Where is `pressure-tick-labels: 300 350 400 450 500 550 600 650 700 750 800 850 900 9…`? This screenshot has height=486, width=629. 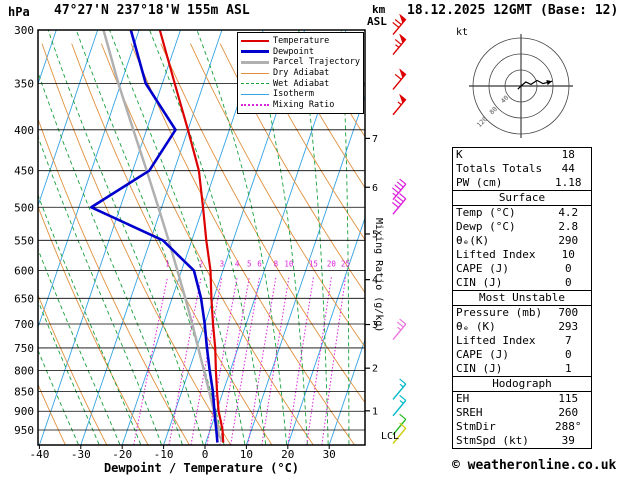 pressure-tick-labels: 300 350 400 450 500 550 600 650 700 750 800 850 900 9… is located at coordinates (24, 230).